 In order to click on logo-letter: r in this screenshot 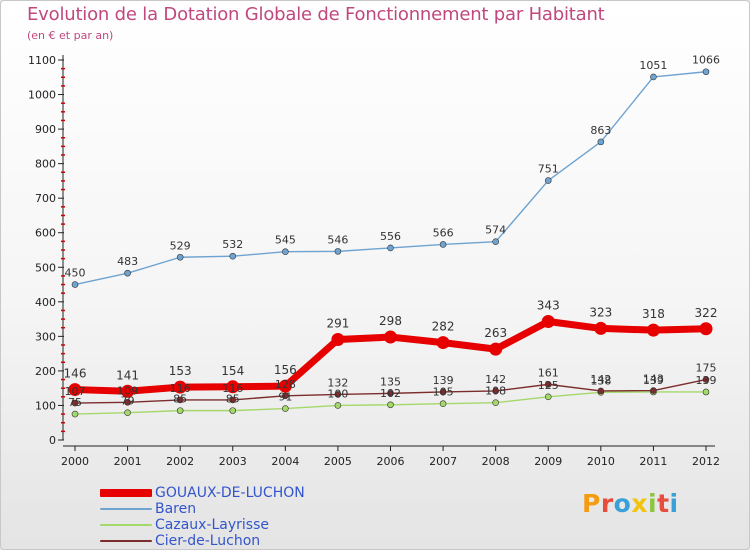, I will do `click(607, 503)`.